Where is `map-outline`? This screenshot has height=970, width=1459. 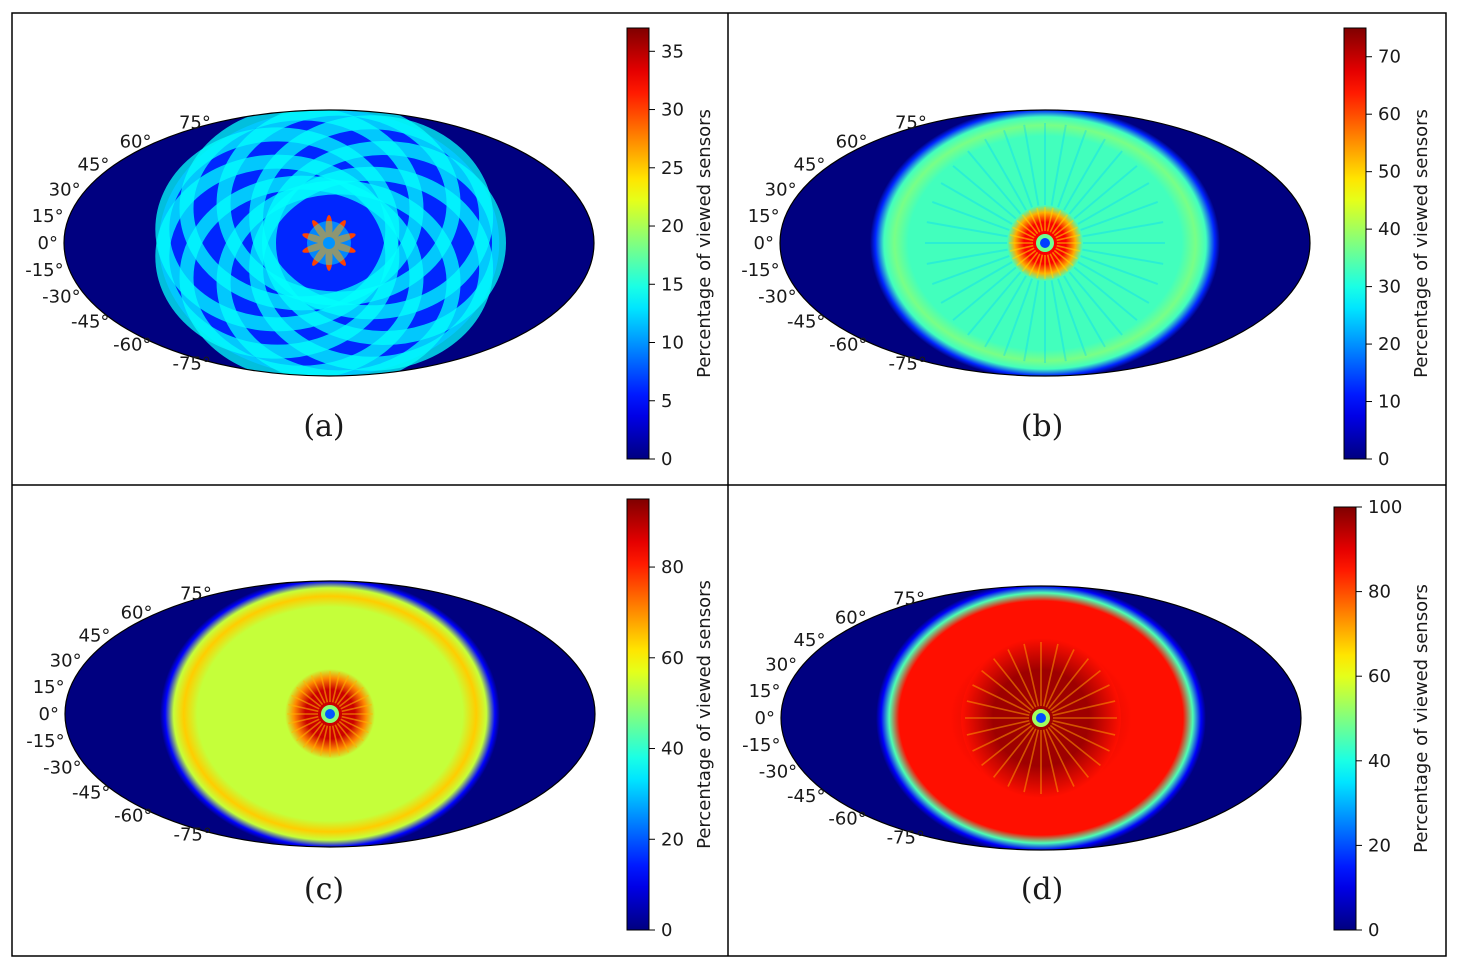
map-outline is located at coordinates (329, 243).